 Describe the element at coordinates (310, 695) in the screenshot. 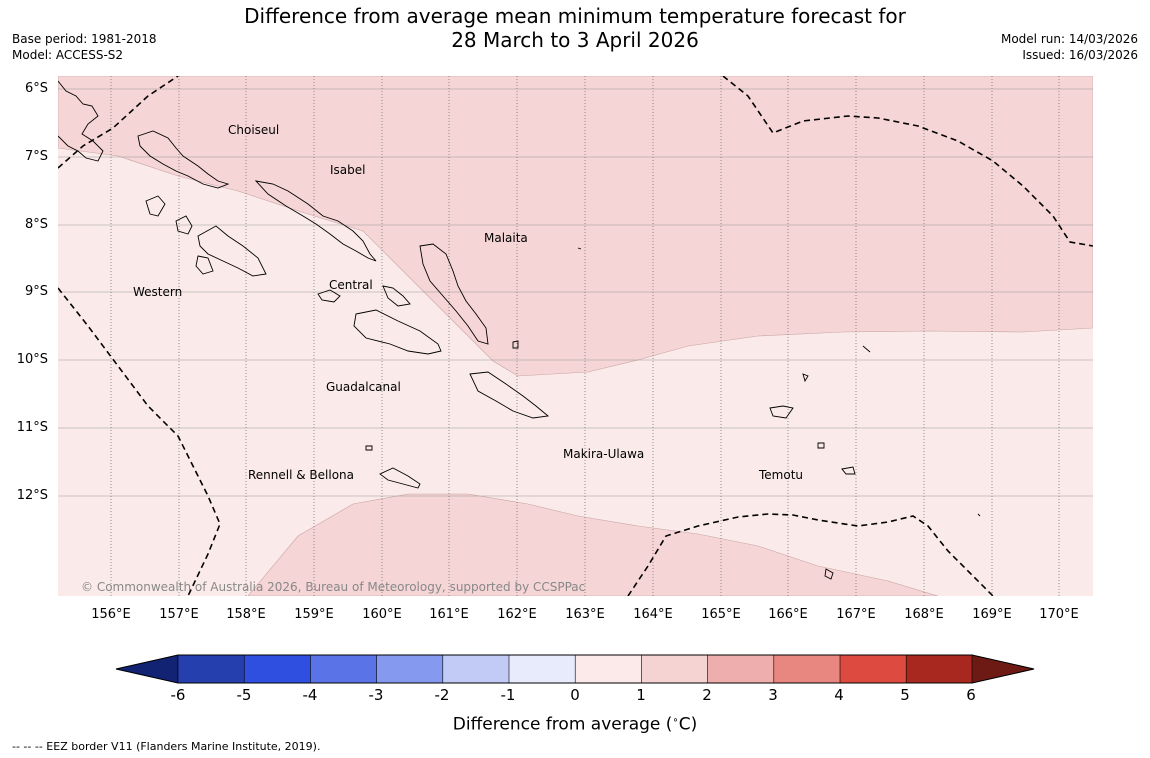

I see `colorbar-tick: -4` at that location.